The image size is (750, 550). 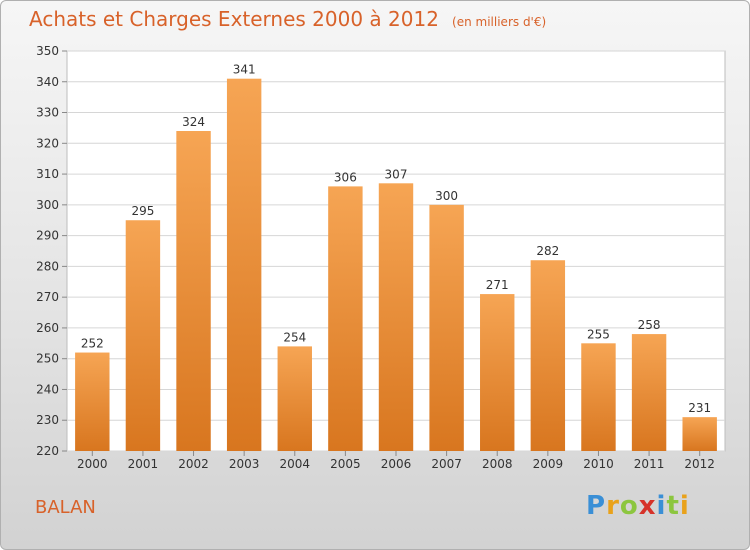 I want to click on x-tick-label: 2011, so click(x=649, y=464).